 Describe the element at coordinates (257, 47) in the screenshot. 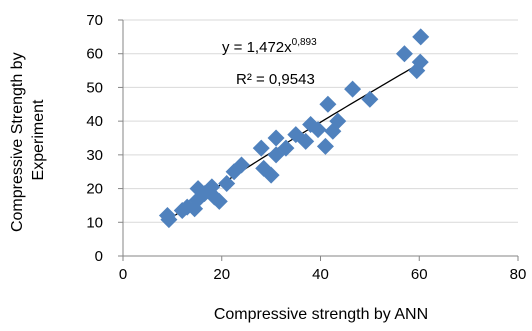

I see `equation-base: y = 1,472x` at that location.